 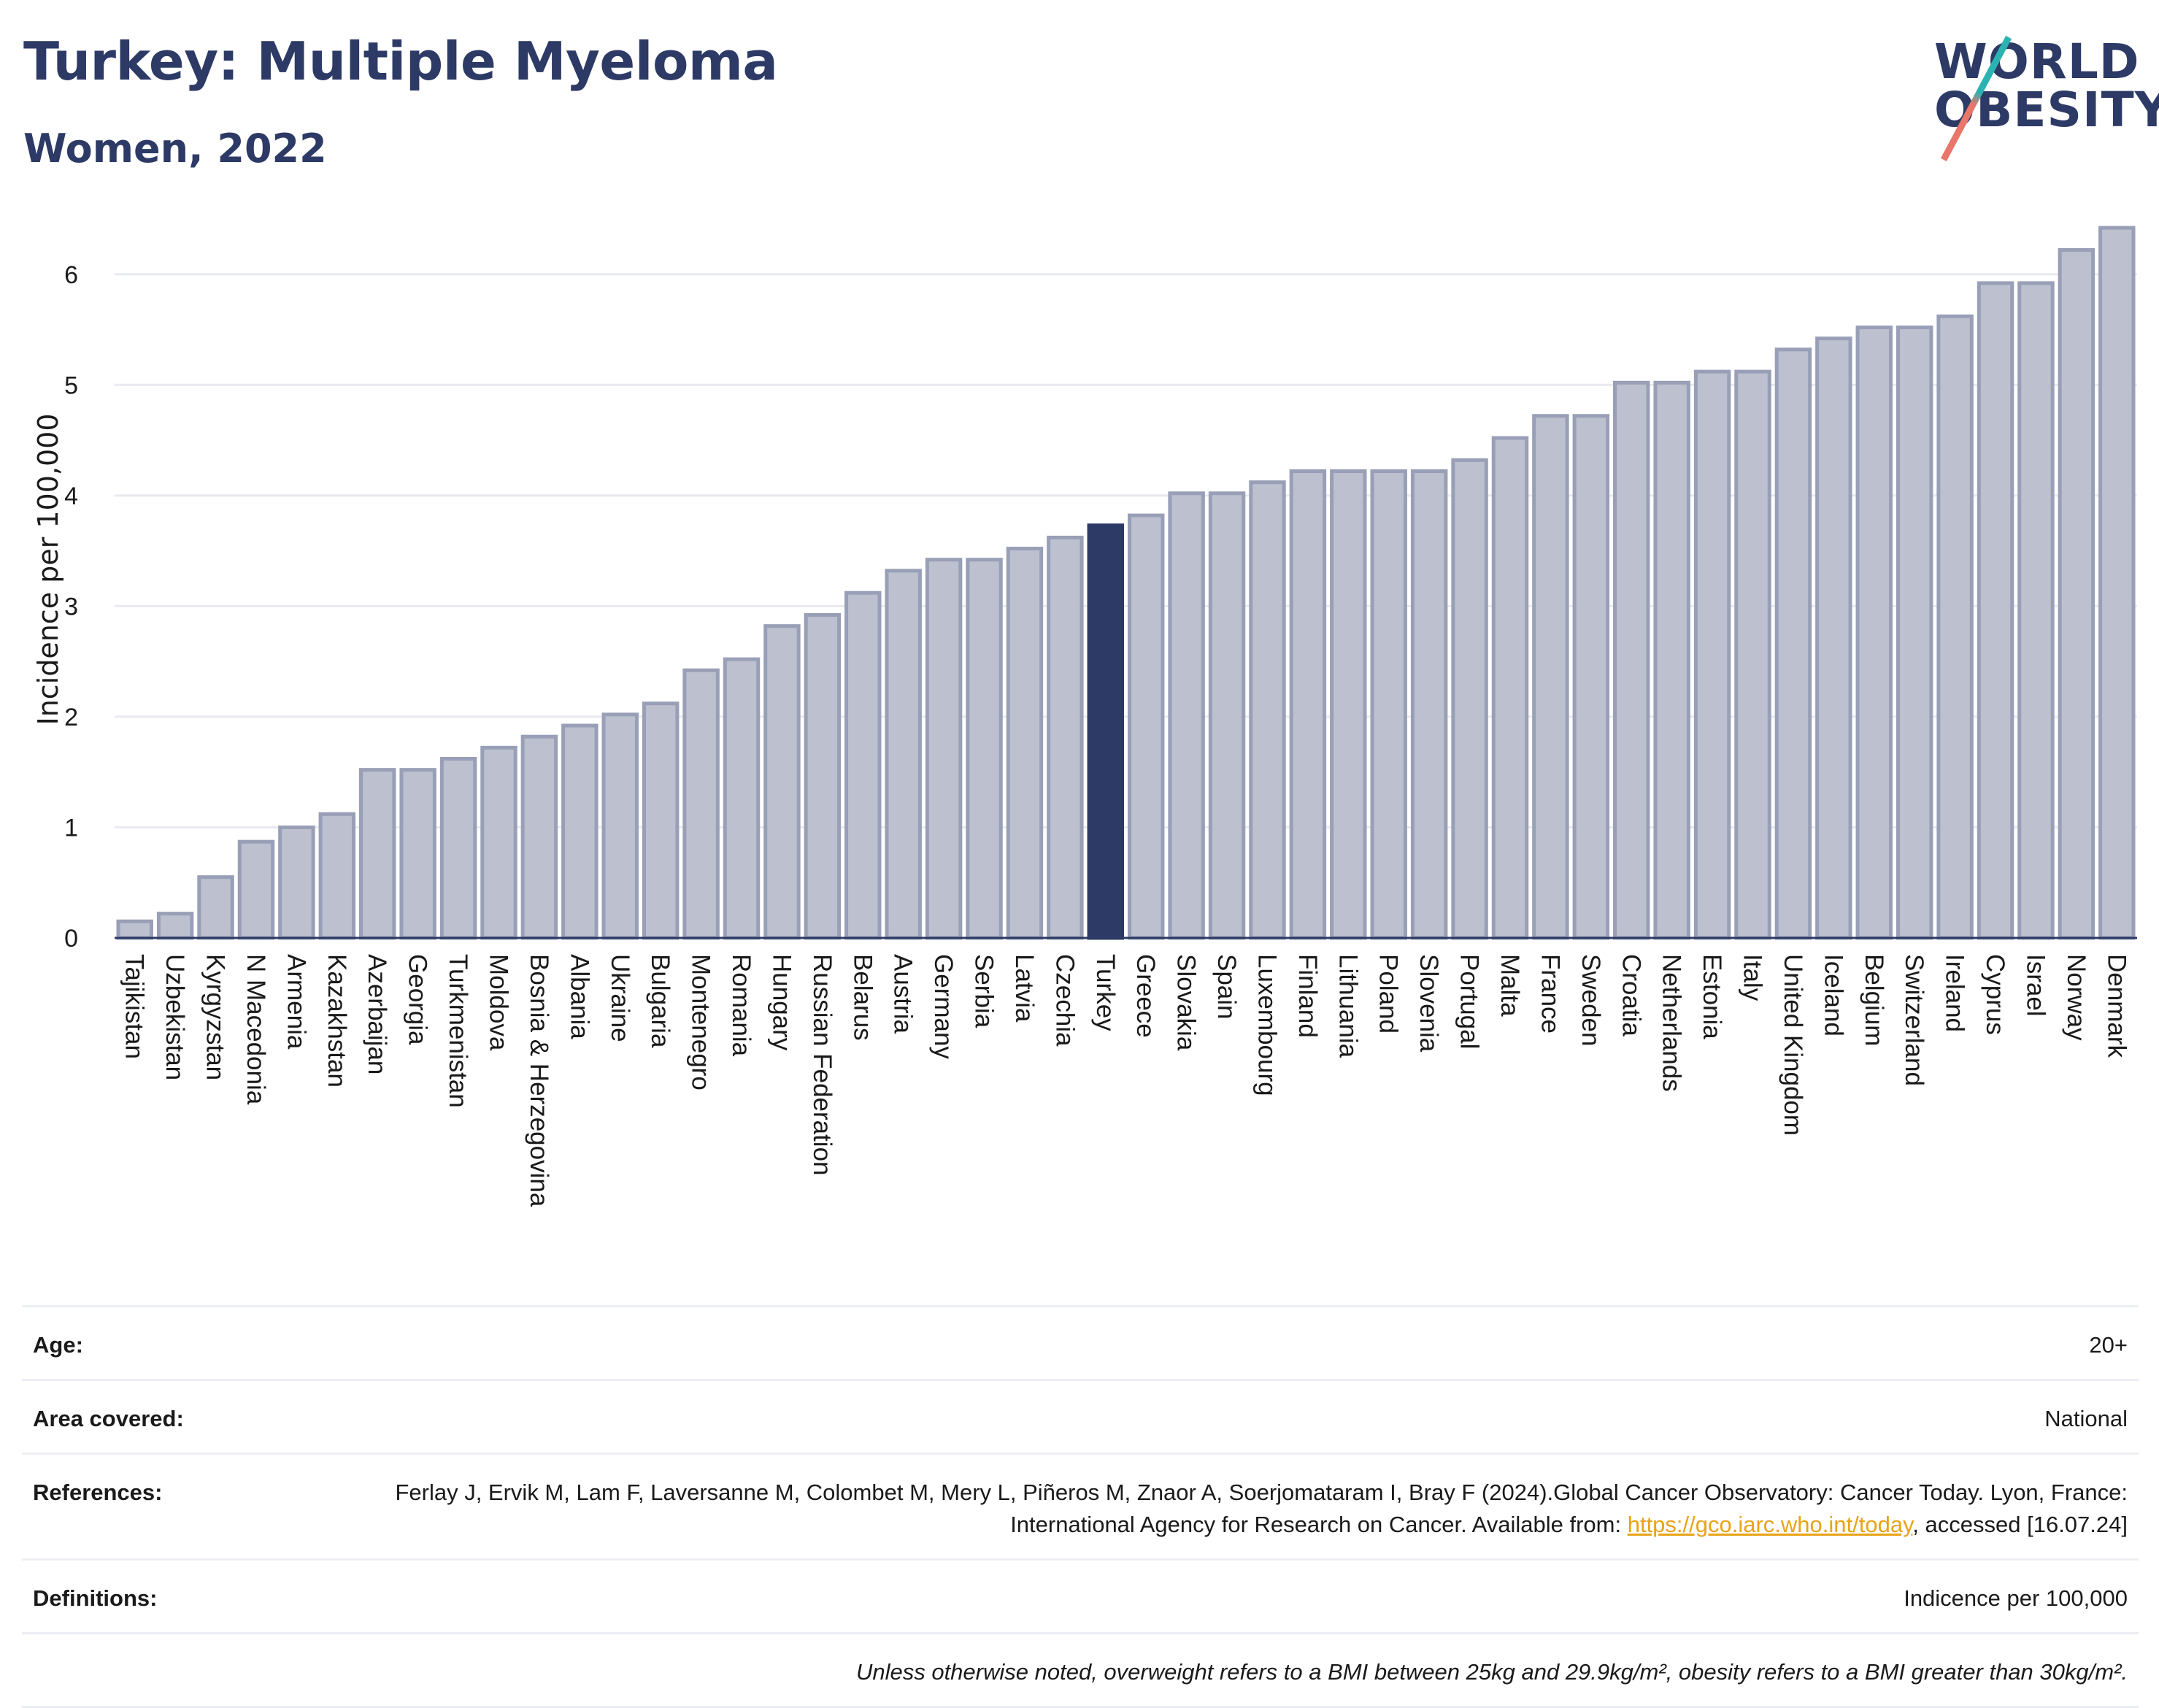 What do you see at coordinates (1793, 1045) in the screenshot?
I see `x-tick-label: United Kingdom` at bounding box center [1793, 1045].